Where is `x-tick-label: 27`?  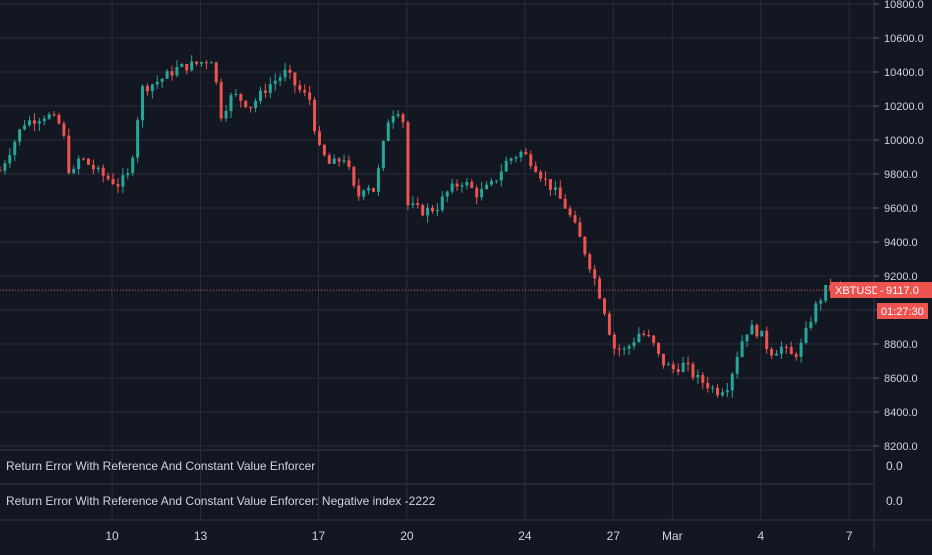 x-tick-label: 27 is located at coordinates (614, 536).